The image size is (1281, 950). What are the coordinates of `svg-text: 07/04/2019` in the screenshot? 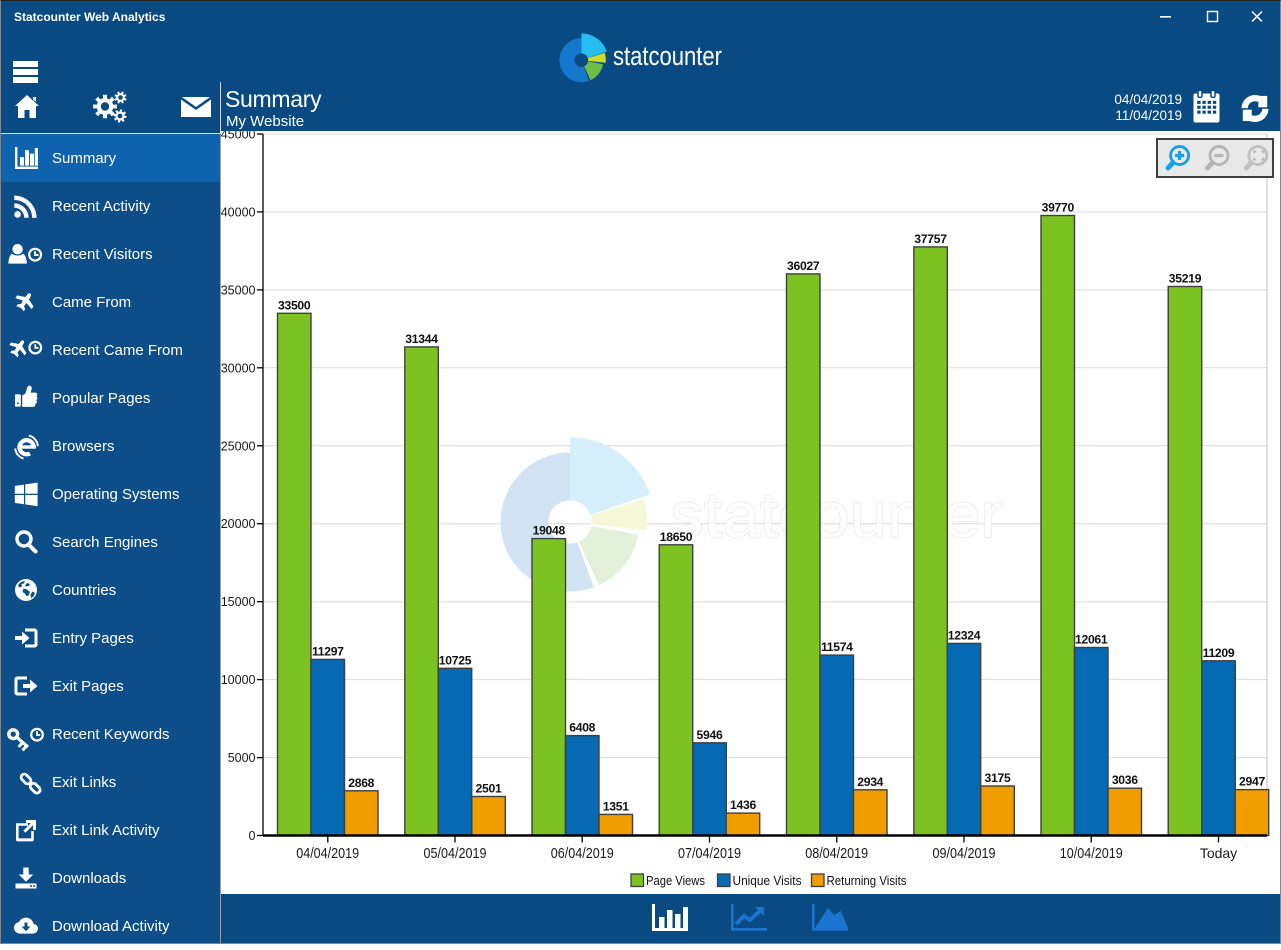 It's located at (709, 853).